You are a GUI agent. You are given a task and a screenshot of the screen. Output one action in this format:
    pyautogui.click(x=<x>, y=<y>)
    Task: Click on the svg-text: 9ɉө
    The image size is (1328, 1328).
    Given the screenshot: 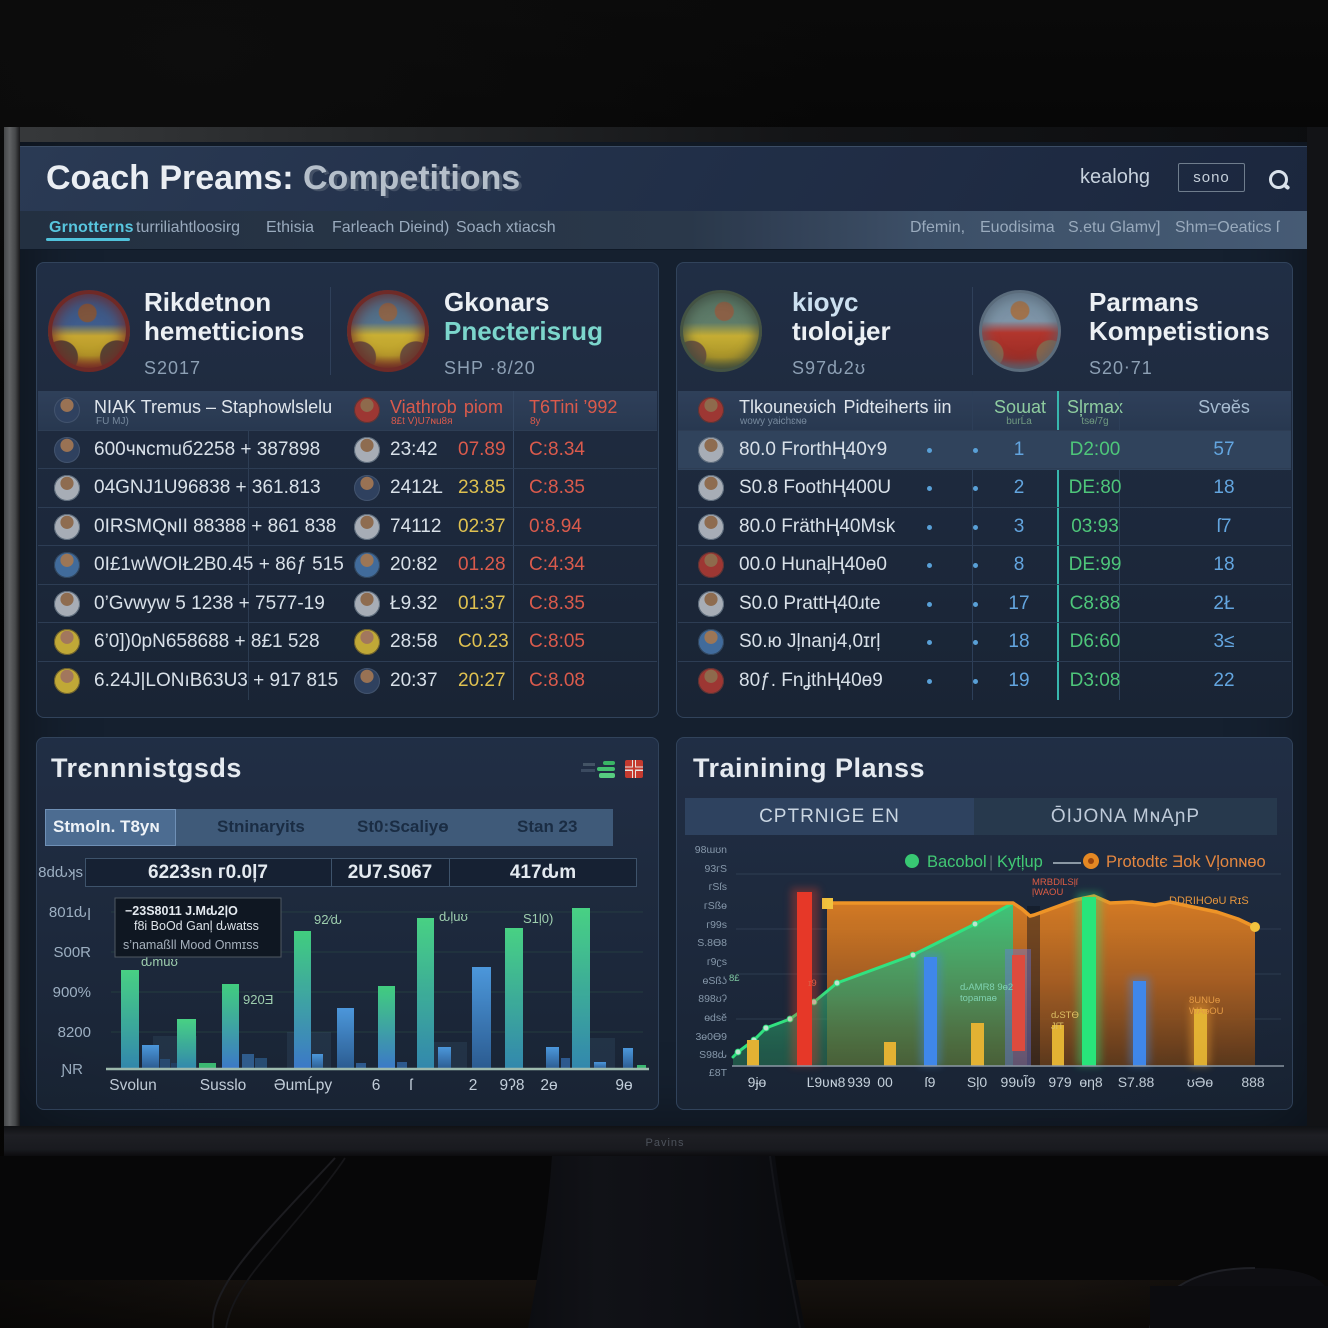 What is the action you would take?
    pyautogui.click(x=757, y=1082)
    